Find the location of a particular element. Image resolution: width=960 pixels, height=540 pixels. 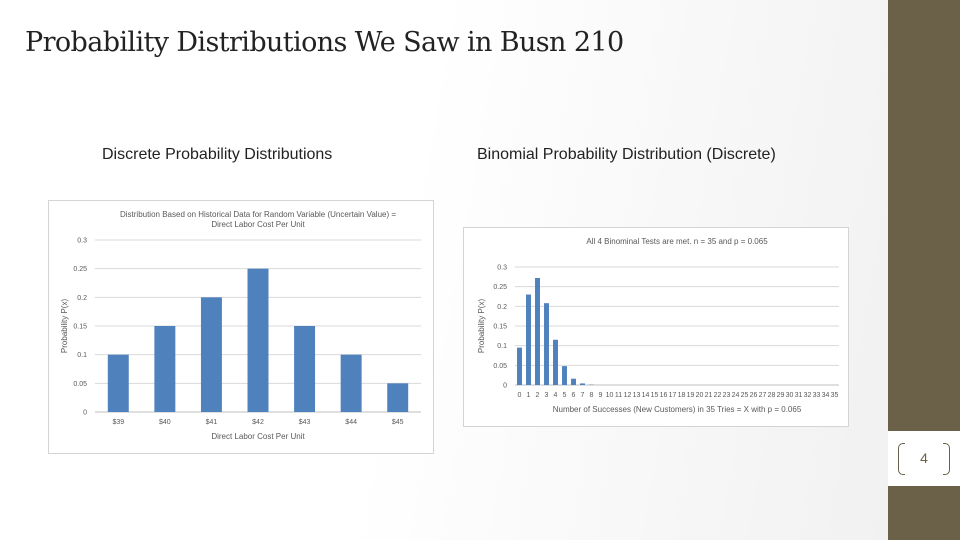

binomial-chart-x-tick: 31 is located at coordinates (799, 395).